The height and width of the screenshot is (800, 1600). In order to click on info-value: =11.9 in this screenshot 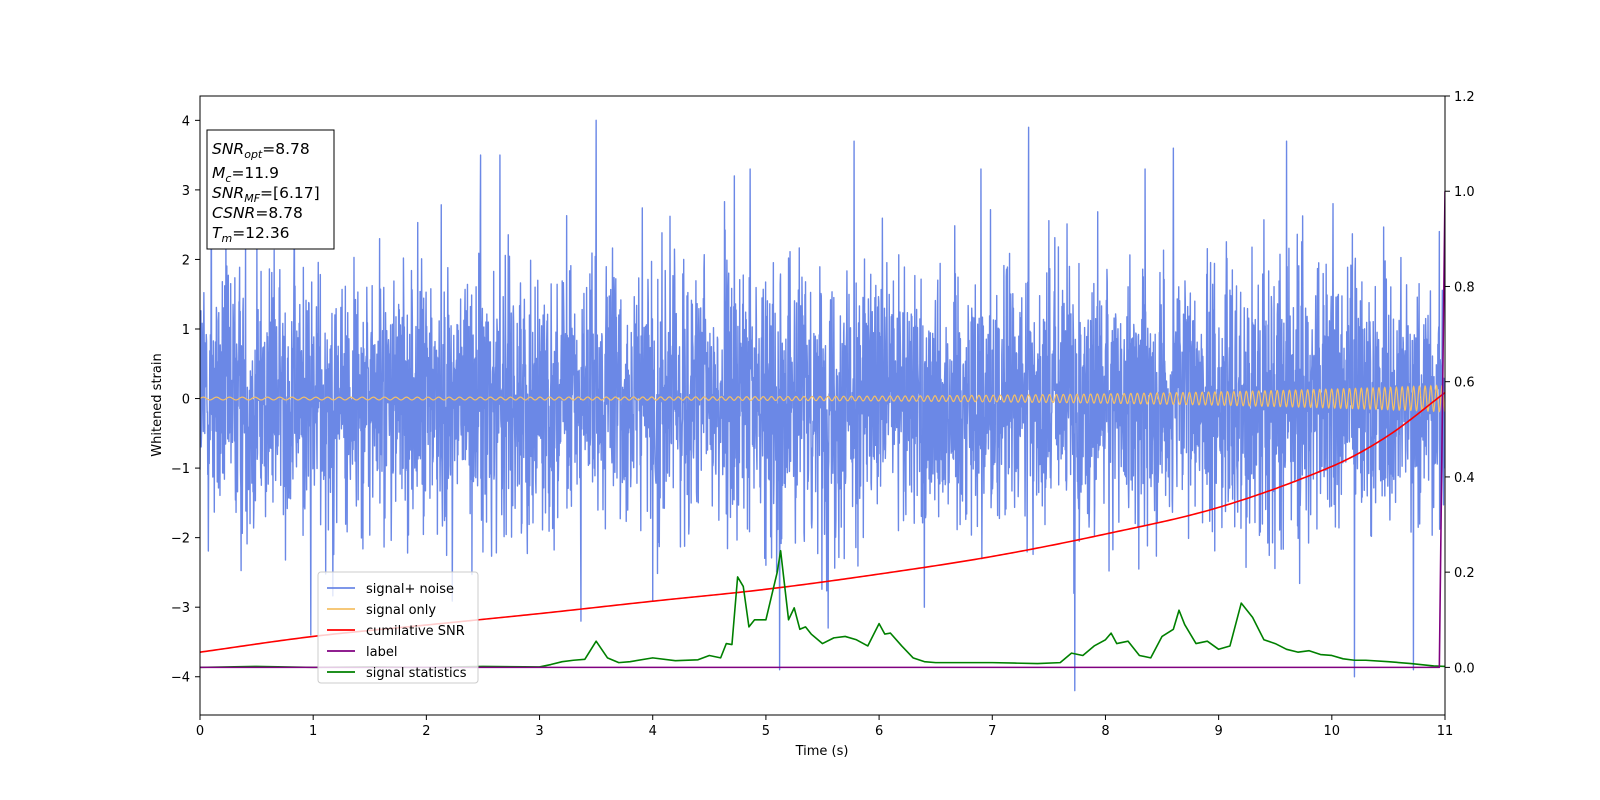, I will do `click(255, 173)`.